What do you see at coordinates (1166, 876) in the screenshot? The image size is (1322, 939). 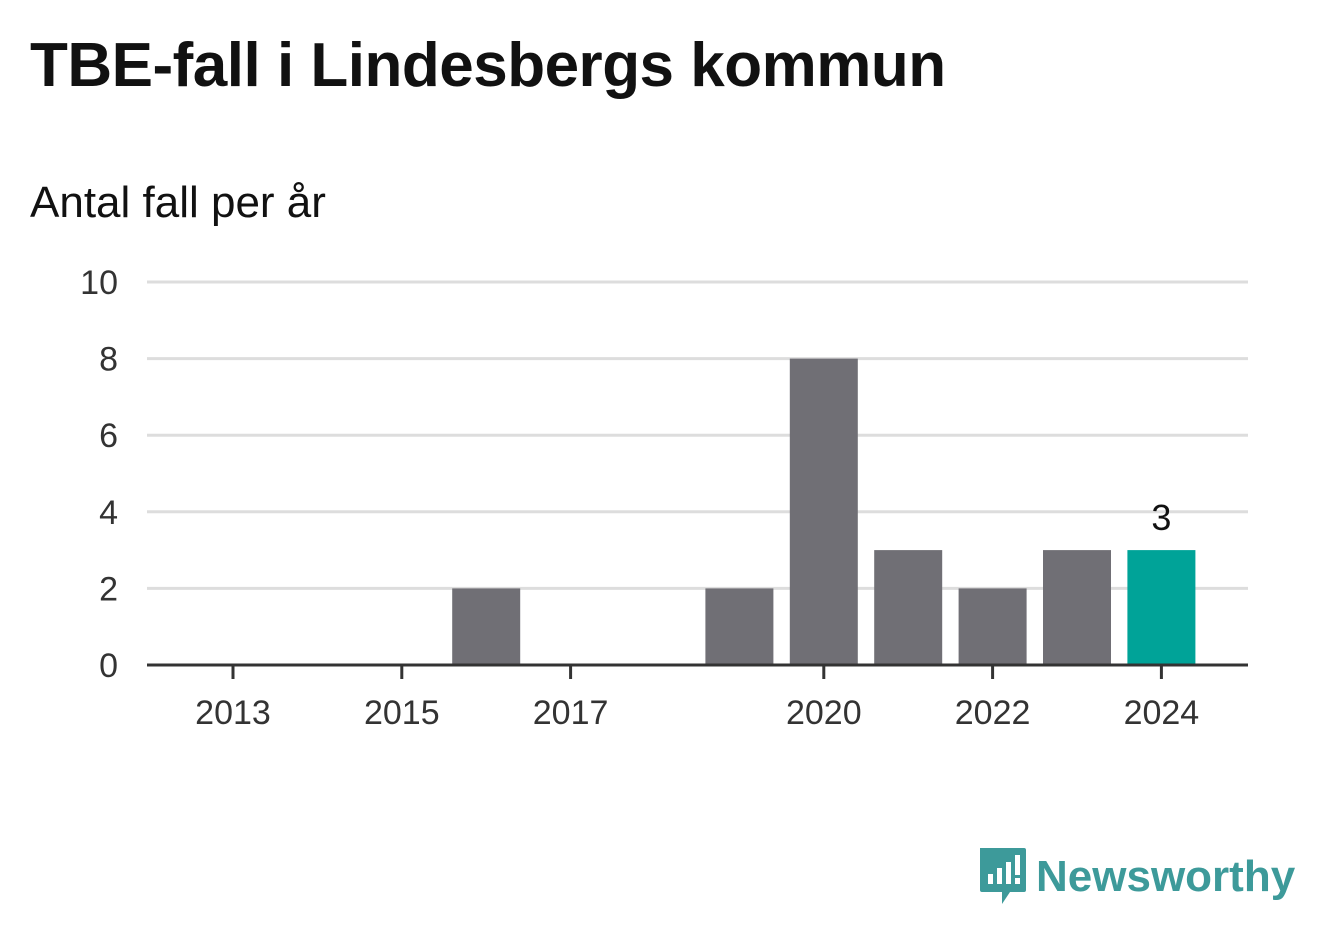 I see `brand-name: Newsworthy` at bounding box center [1166, 876].